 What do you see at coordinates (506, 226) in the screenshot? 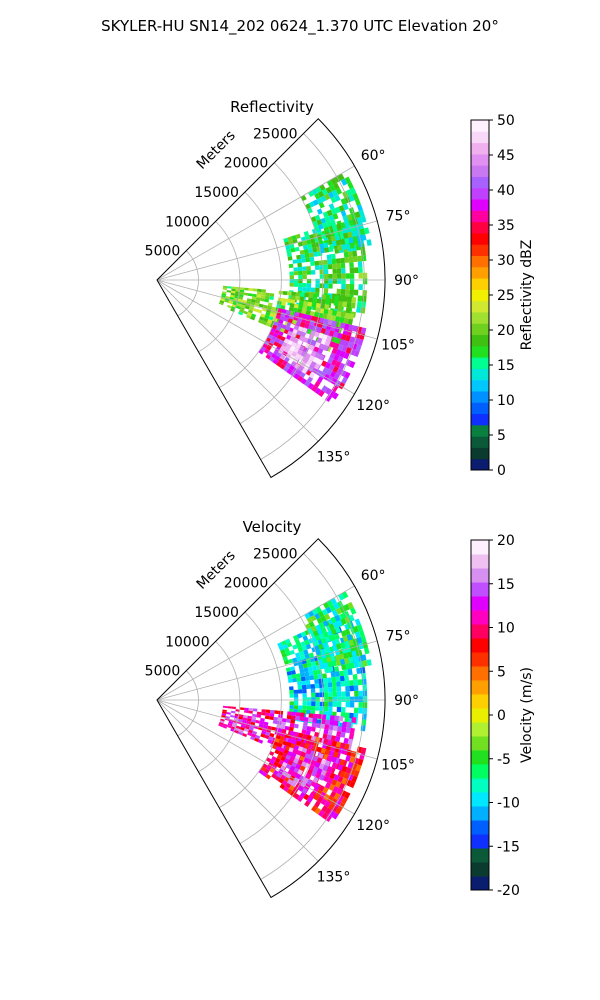
I see `colorbar-tick-label: 35` at bounding box center [506, 226].